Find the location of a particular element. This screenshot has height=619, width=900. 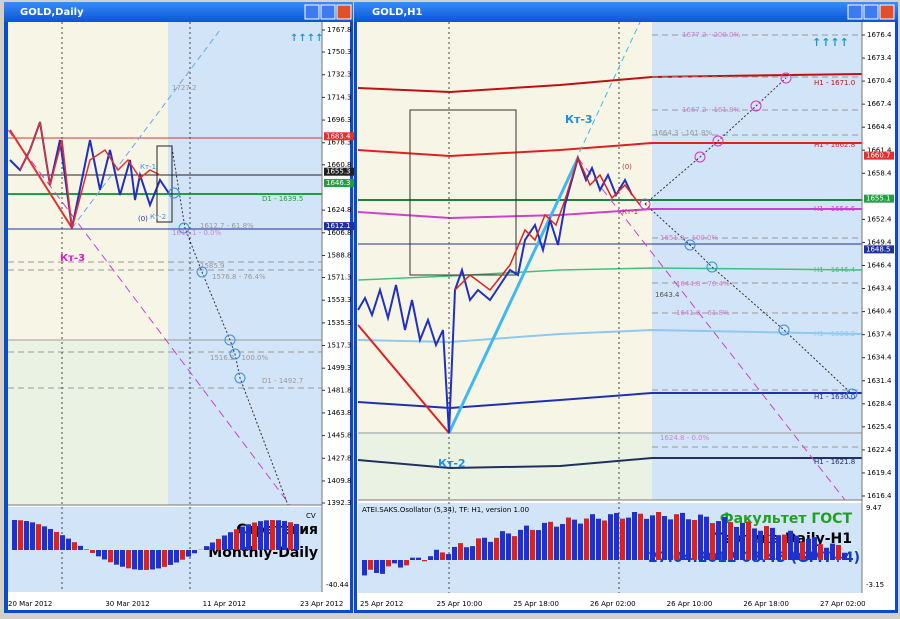

annotation: 1576.8 - 76.4% is located at coordinates (239, 277).